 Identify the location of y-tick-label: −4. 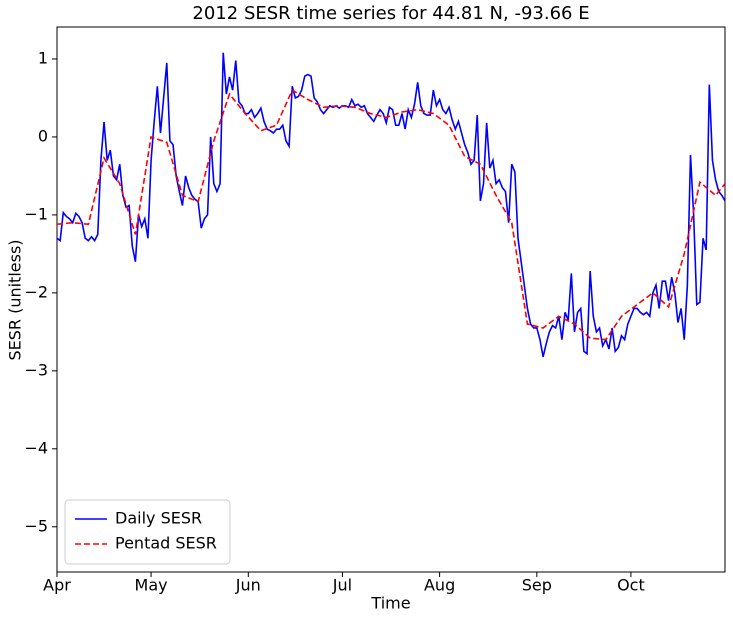
(36, 447).